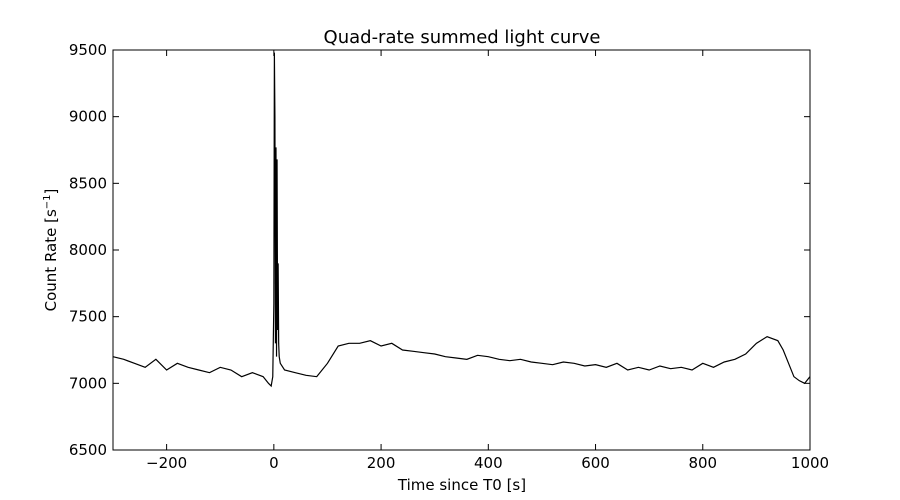  Describe the element at coordinates (47, 201) in the screenshot. I see `y-axis-label-superscript: −1` at that location.